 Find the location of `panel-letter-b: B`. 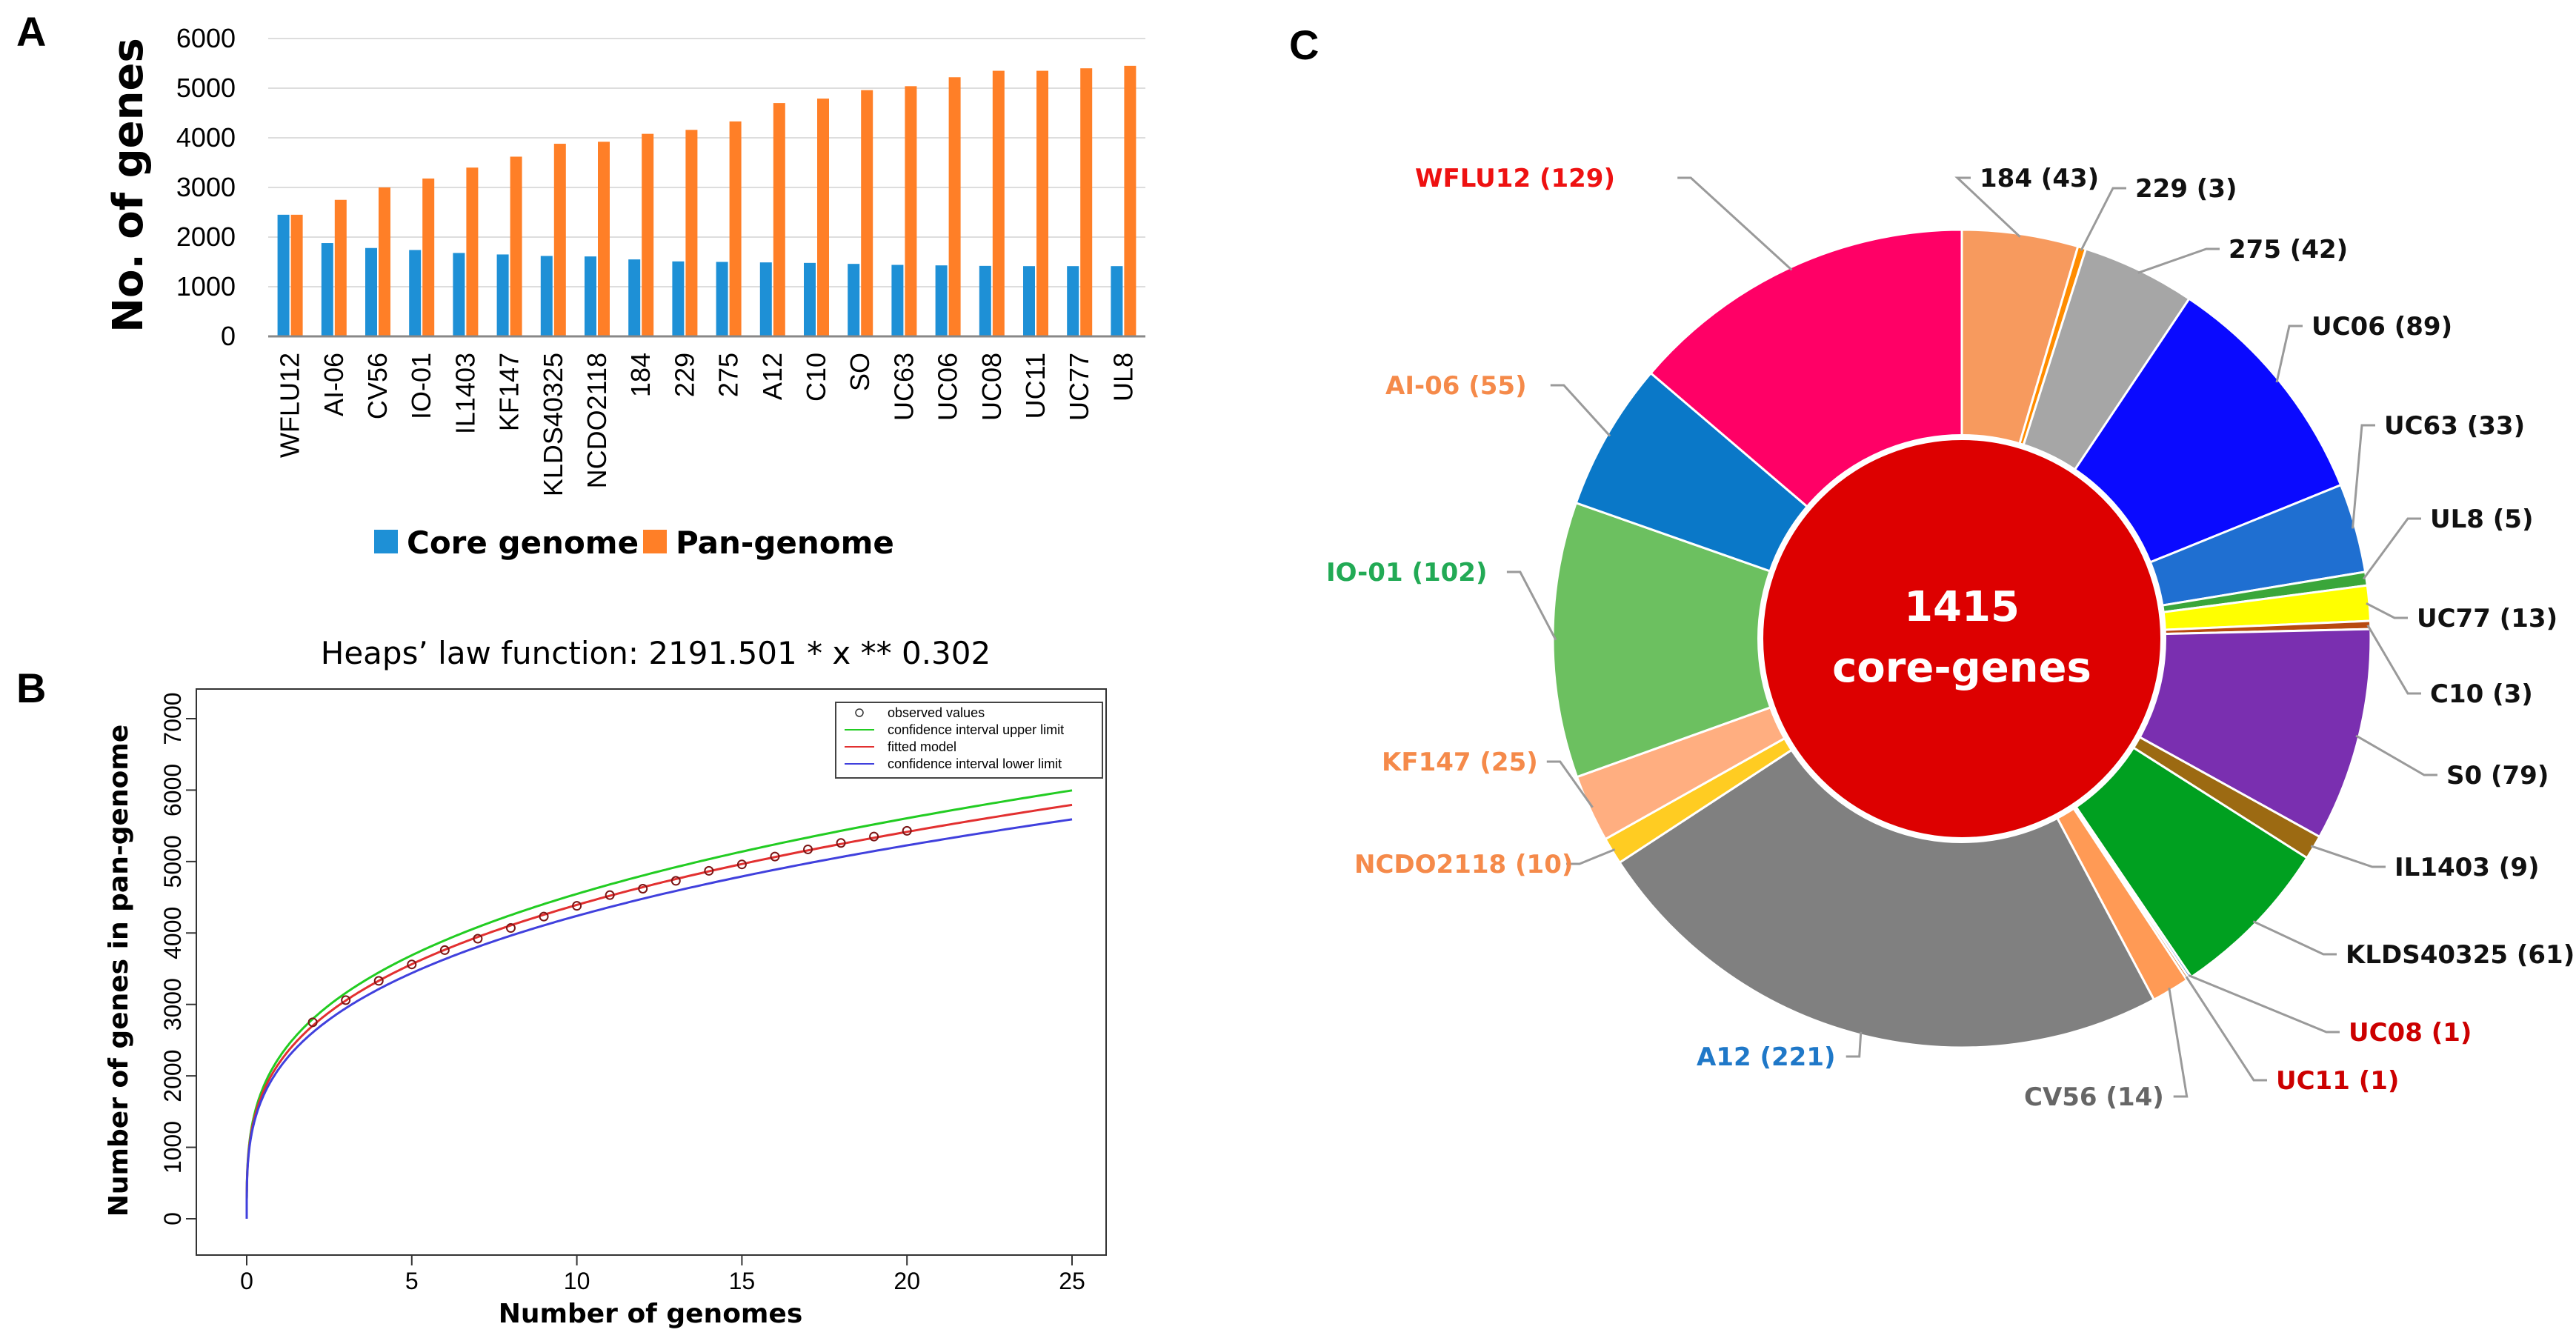

panel-letter-b: B is located at coordinates (31, 688).